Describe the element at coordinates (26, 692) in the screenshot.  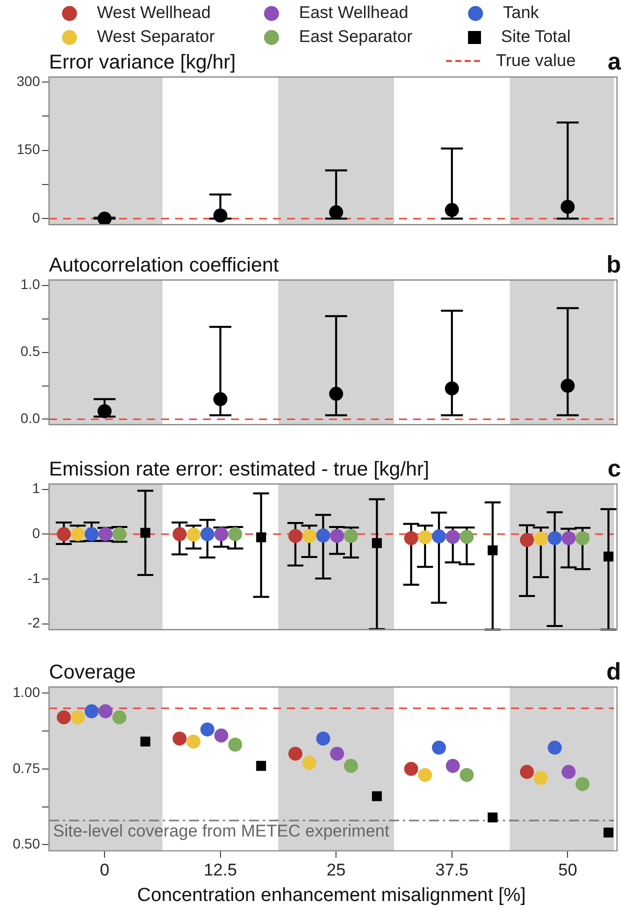
I see `y-tick-label: 1.00` at that location.